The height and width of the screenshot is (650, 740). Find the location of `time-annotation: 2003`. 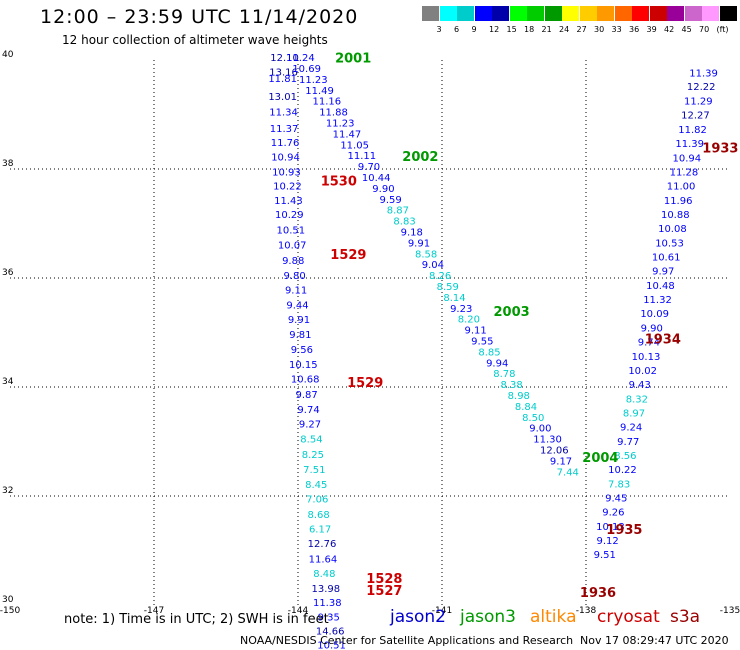

time-annotation: 2003 is located at coordinates (512, 312).